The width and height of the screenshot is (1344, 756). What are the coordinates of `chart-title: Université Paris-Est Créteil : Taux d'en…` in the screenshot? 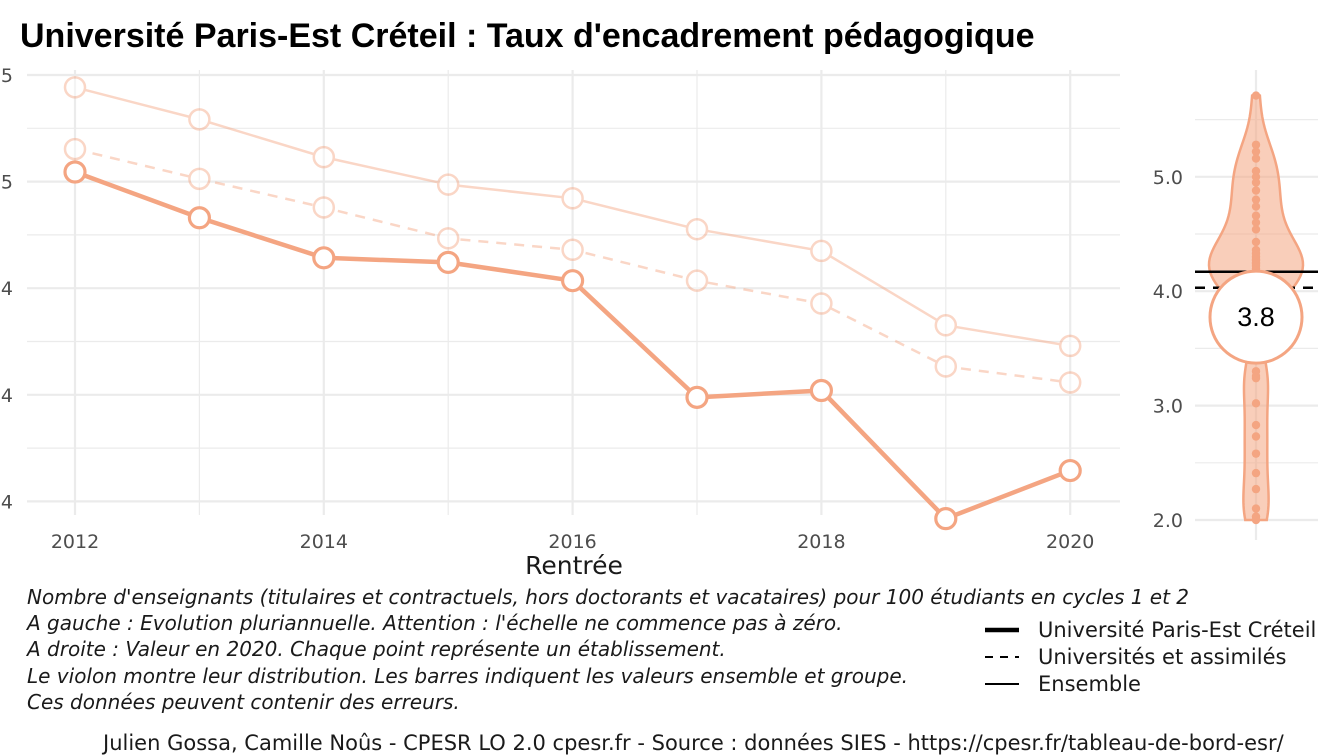 It's located at (527, 36).